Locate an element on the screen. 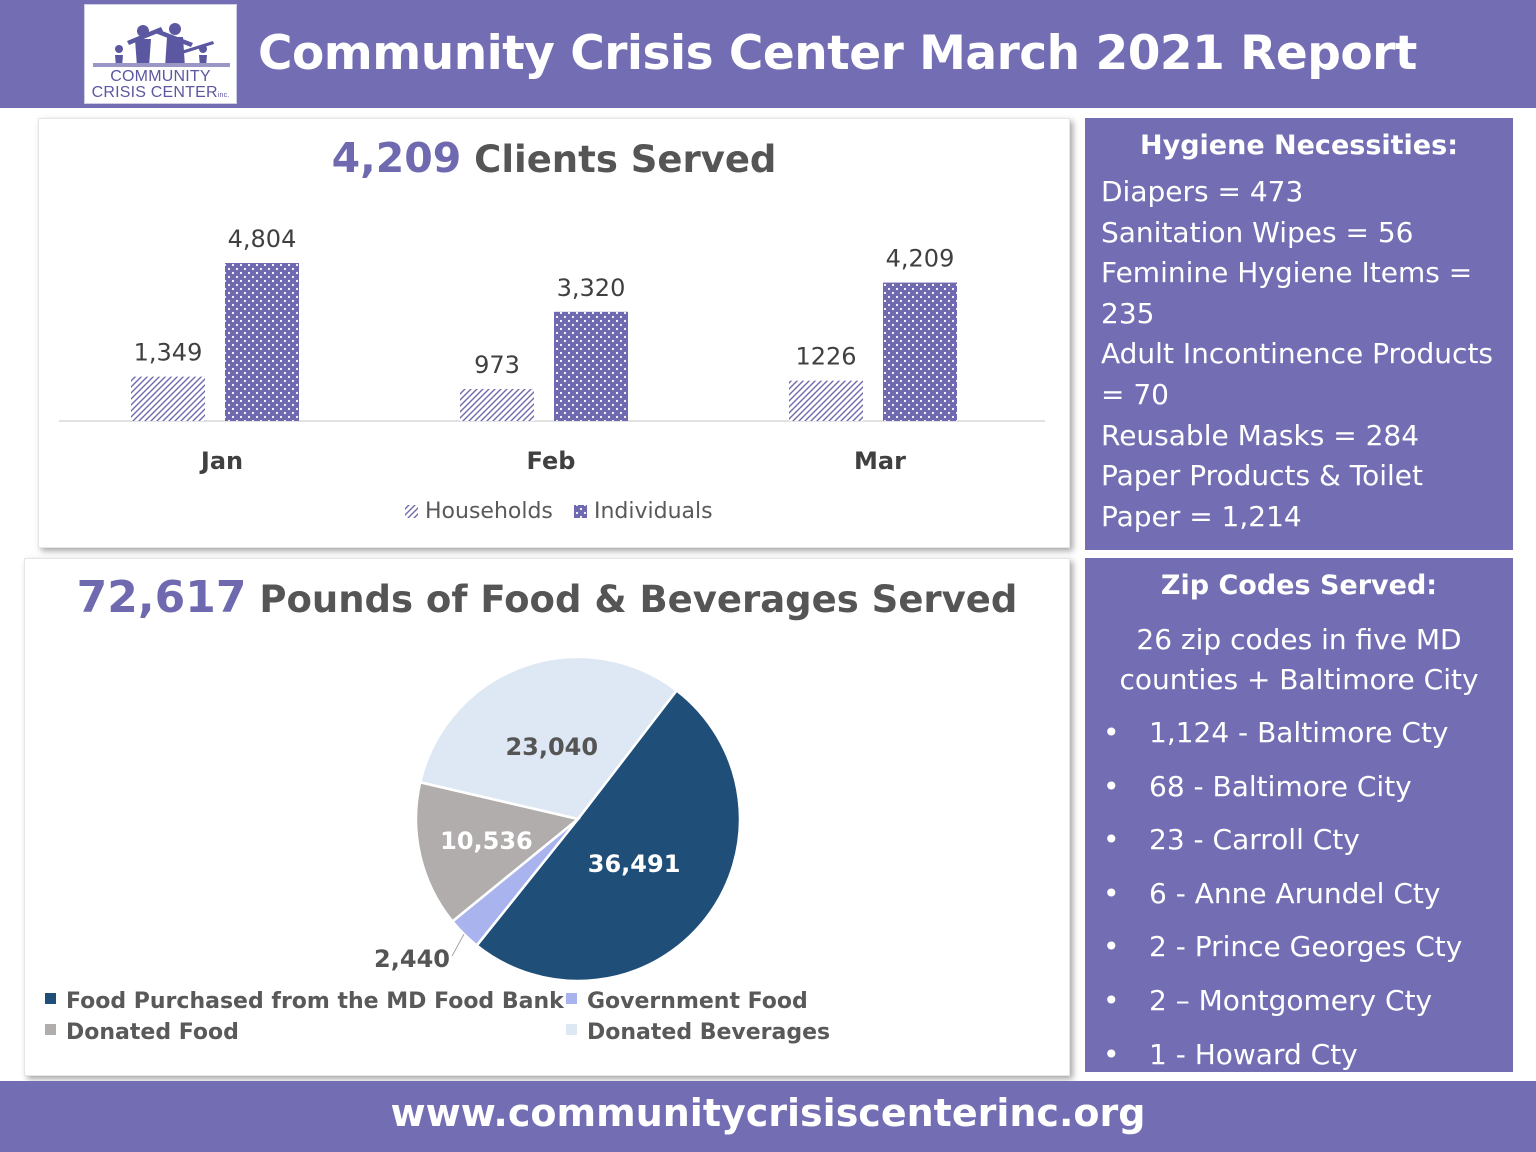 This screenshot has height=1152, width=1536. logo-line-2-text: CRISIS CENTER is located at coordinates (154, 92).